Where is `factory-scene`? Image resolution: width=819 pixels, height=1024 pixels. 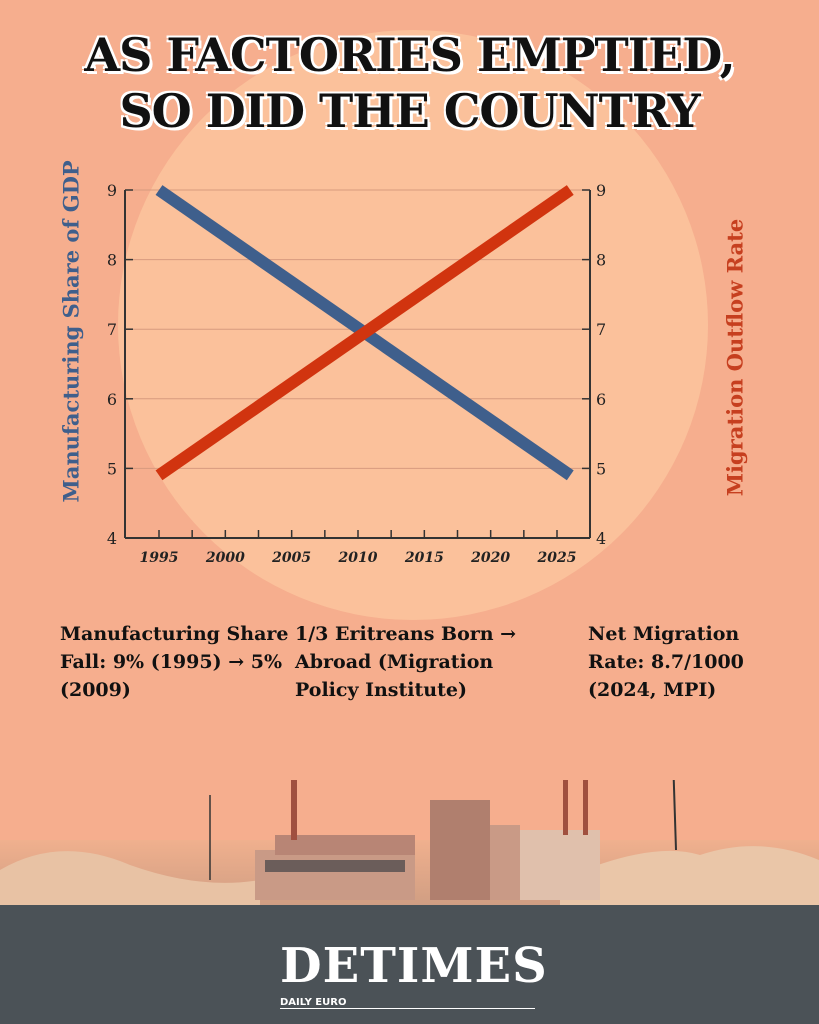
factory-scene is located at coordinates (409, 845).